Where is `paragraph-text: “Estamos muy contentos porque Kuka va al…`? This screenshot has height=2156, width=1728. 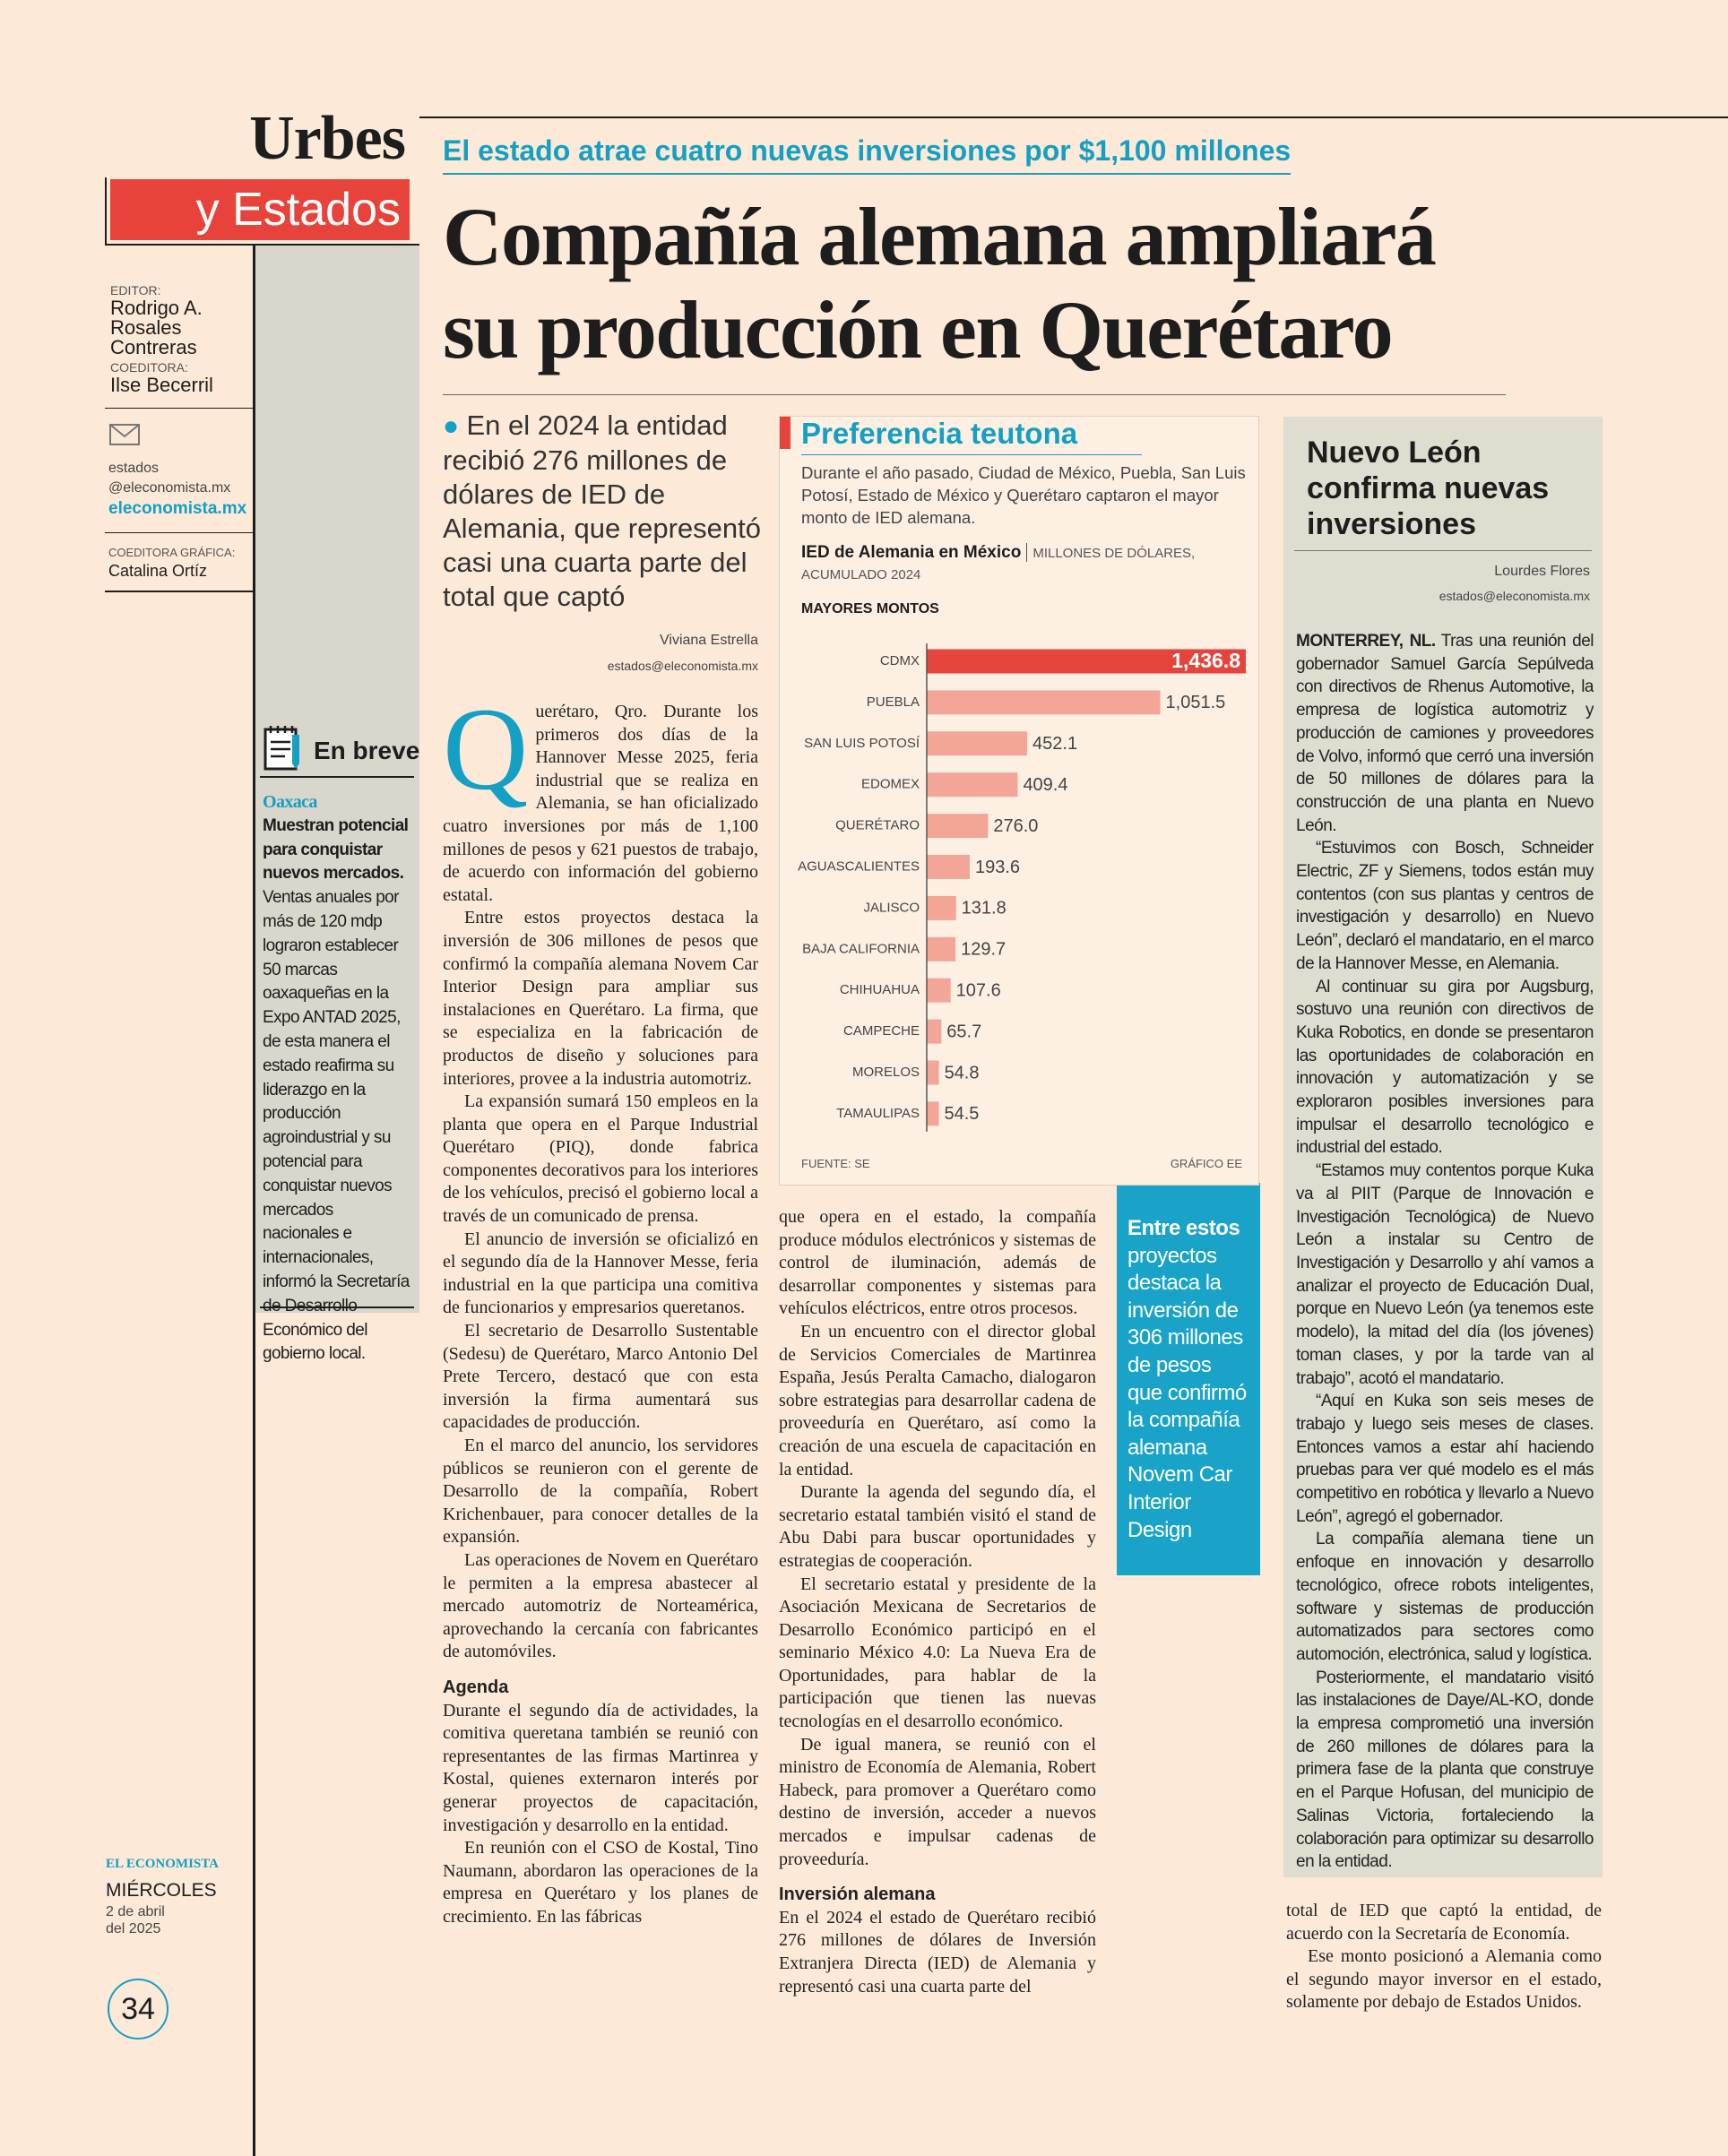
paragraph-text: “Estamos muy contentos porque Kuka va al… is located at coordinates (1445, 1274).